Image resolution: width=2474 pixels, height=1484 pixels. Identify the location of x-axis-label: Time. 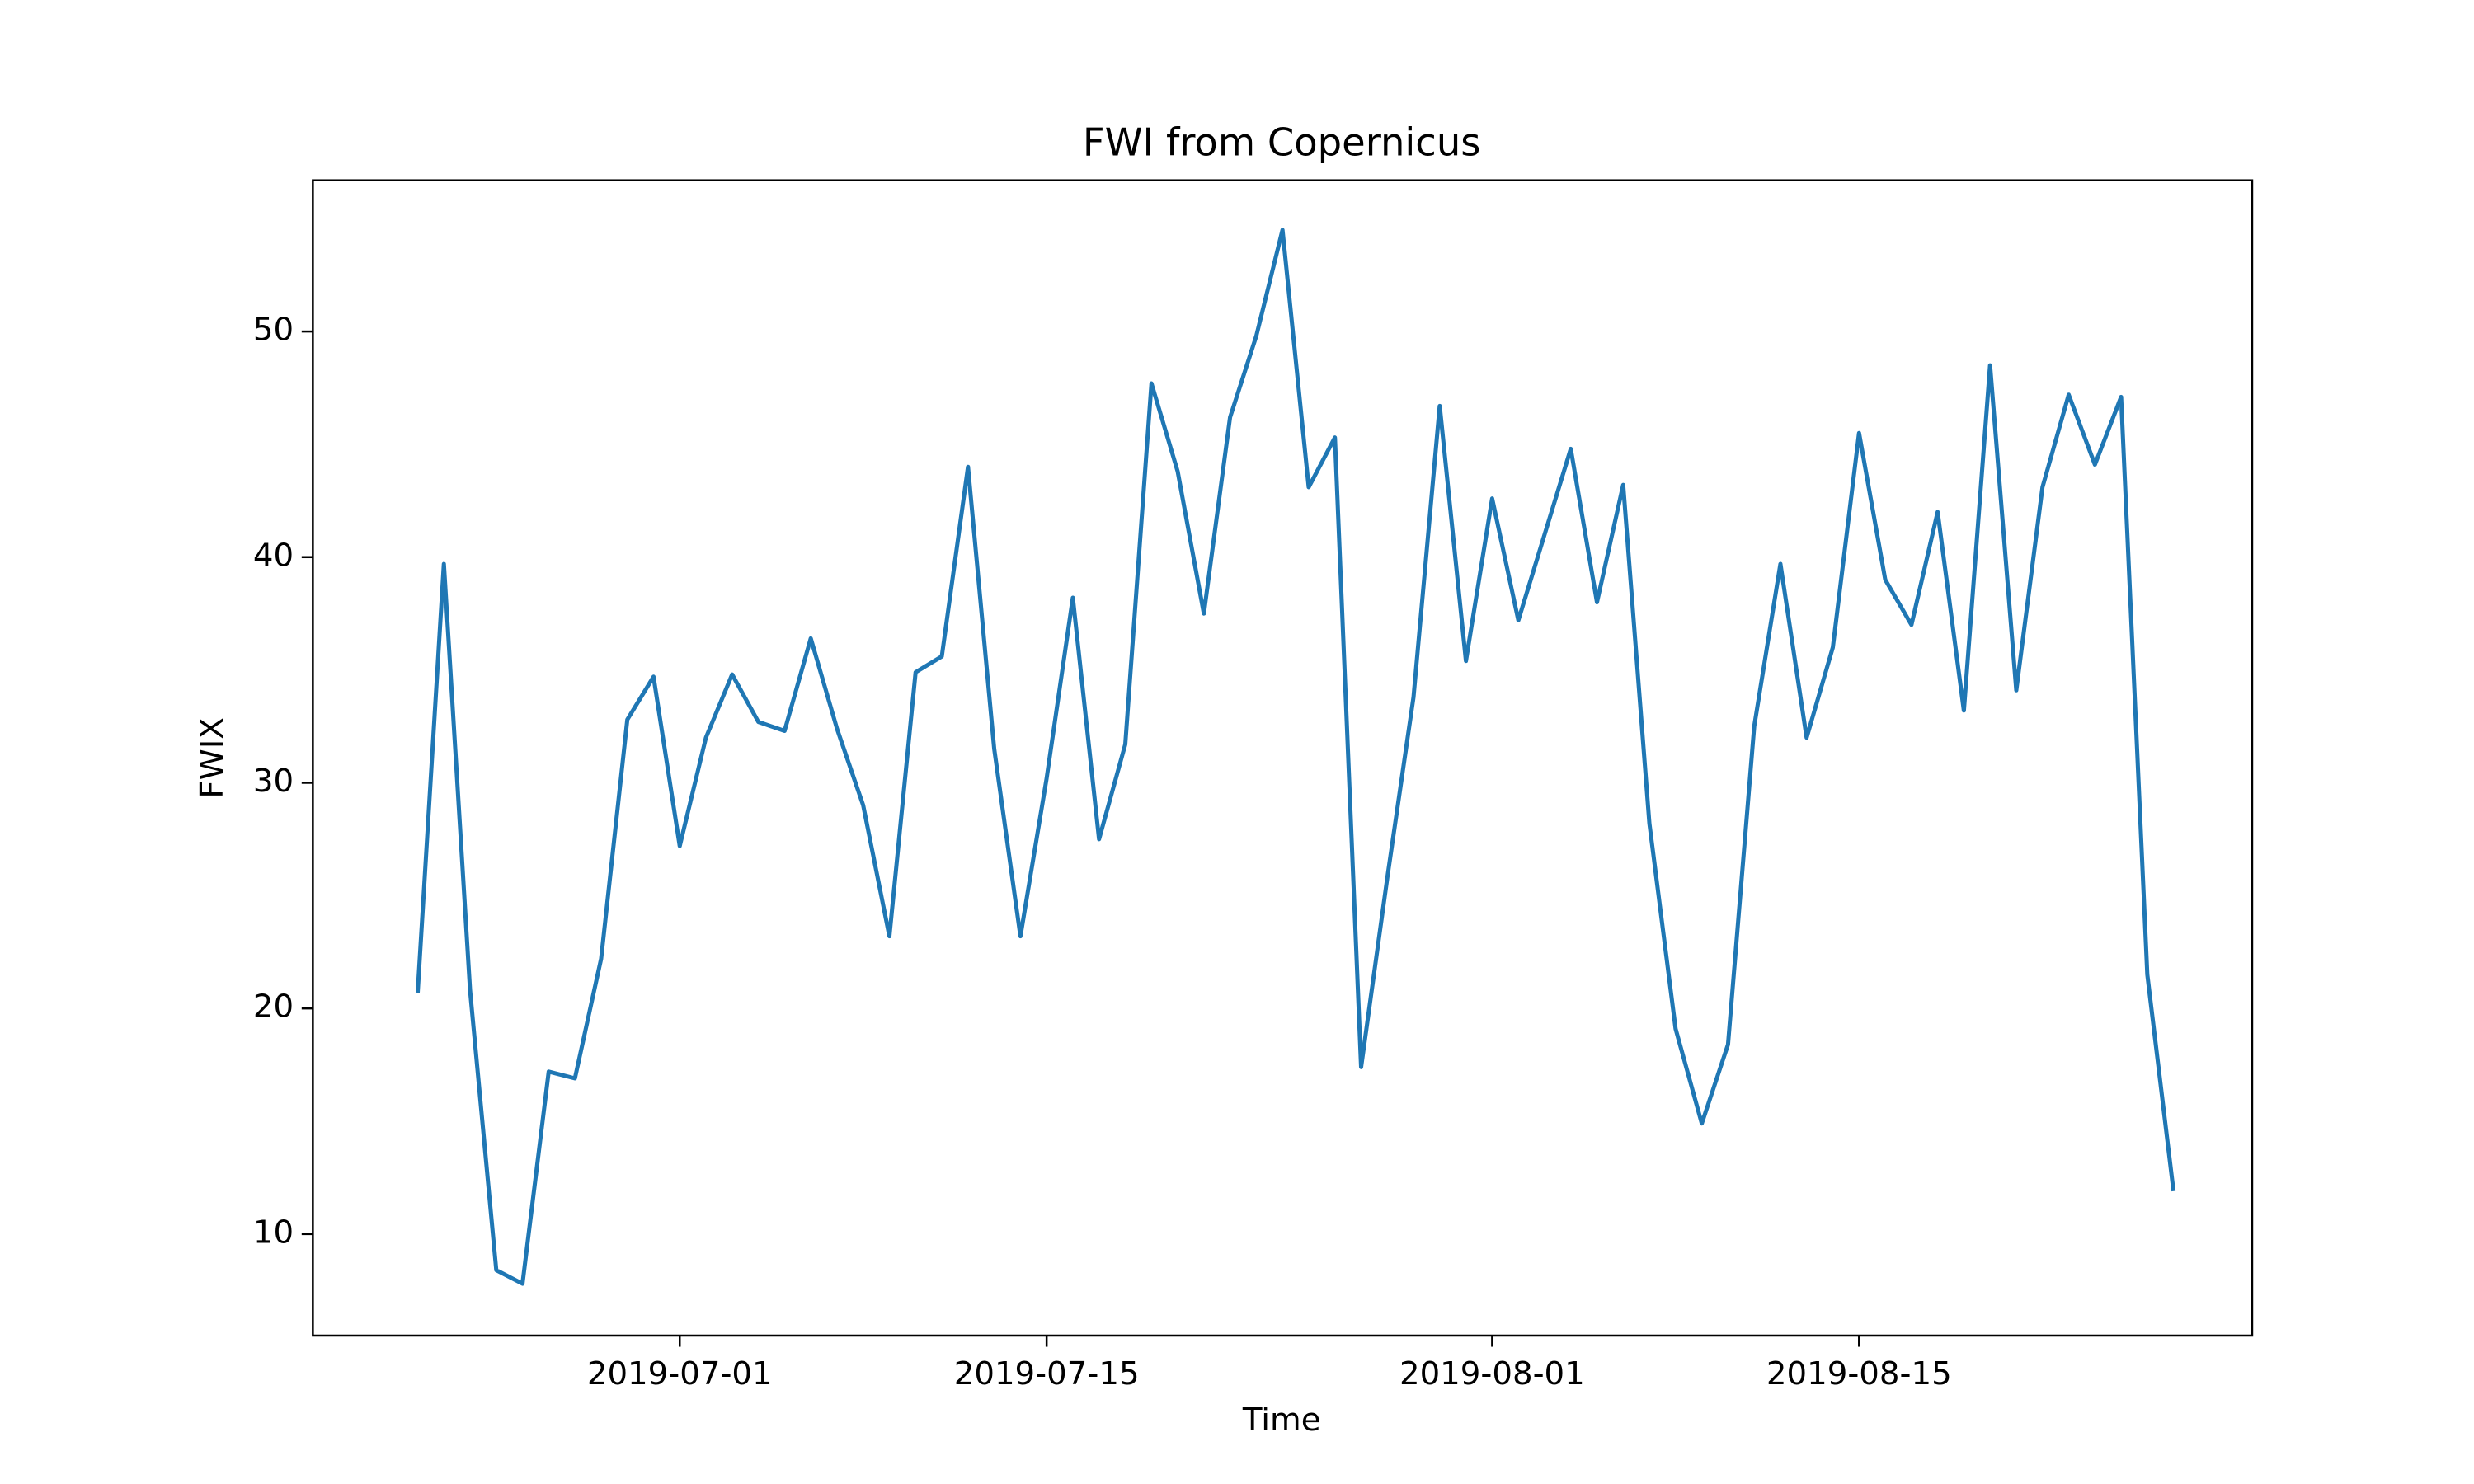
(1281, 1420).